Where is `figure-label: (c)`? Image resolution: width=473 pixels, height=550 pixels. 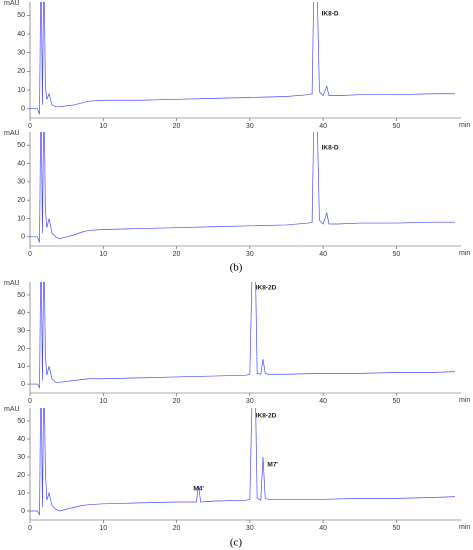 figure-label: (c) is located at coordinates (236, 543).